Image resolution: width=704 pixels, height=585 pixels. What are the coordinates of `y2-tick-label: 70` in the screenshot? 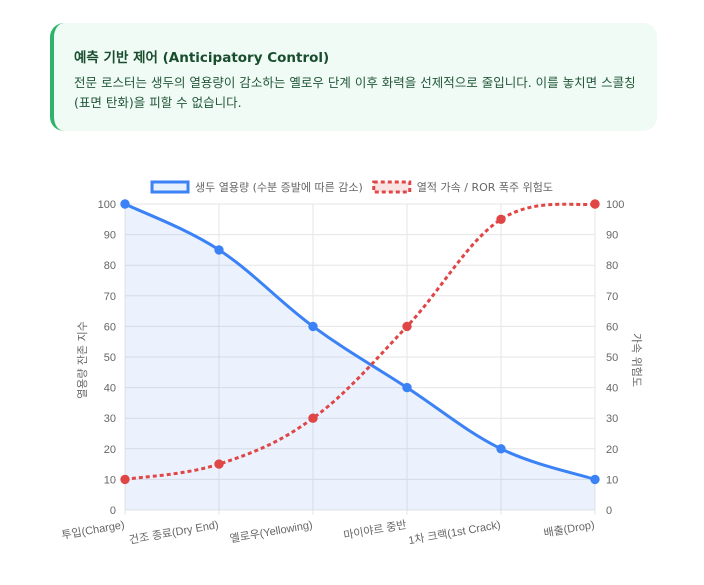 It's located at (612, 297).